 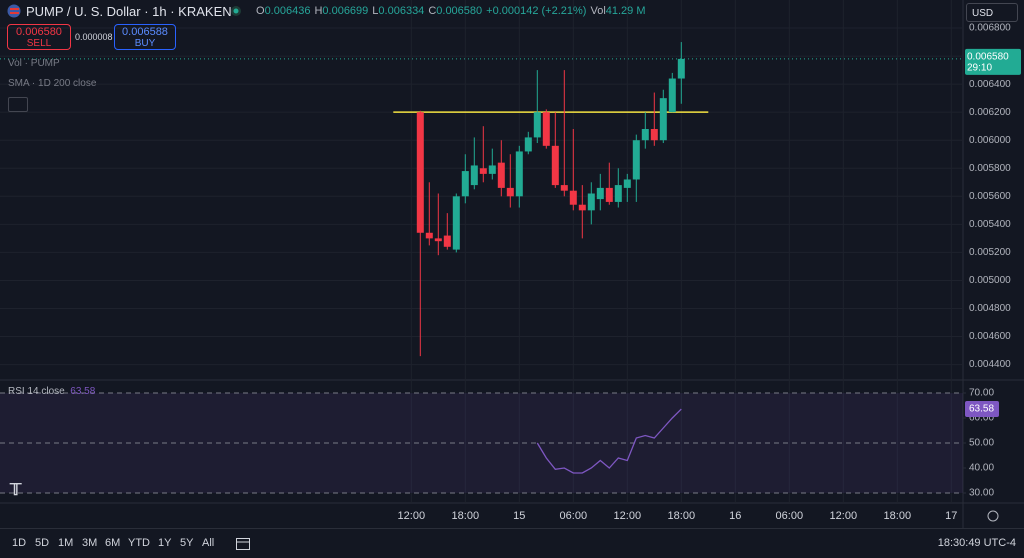 What do you see at coordinates (459, 11) in the screenshot?
I see `ohlc-value: 0.006580` at bounding box center [459, 11].